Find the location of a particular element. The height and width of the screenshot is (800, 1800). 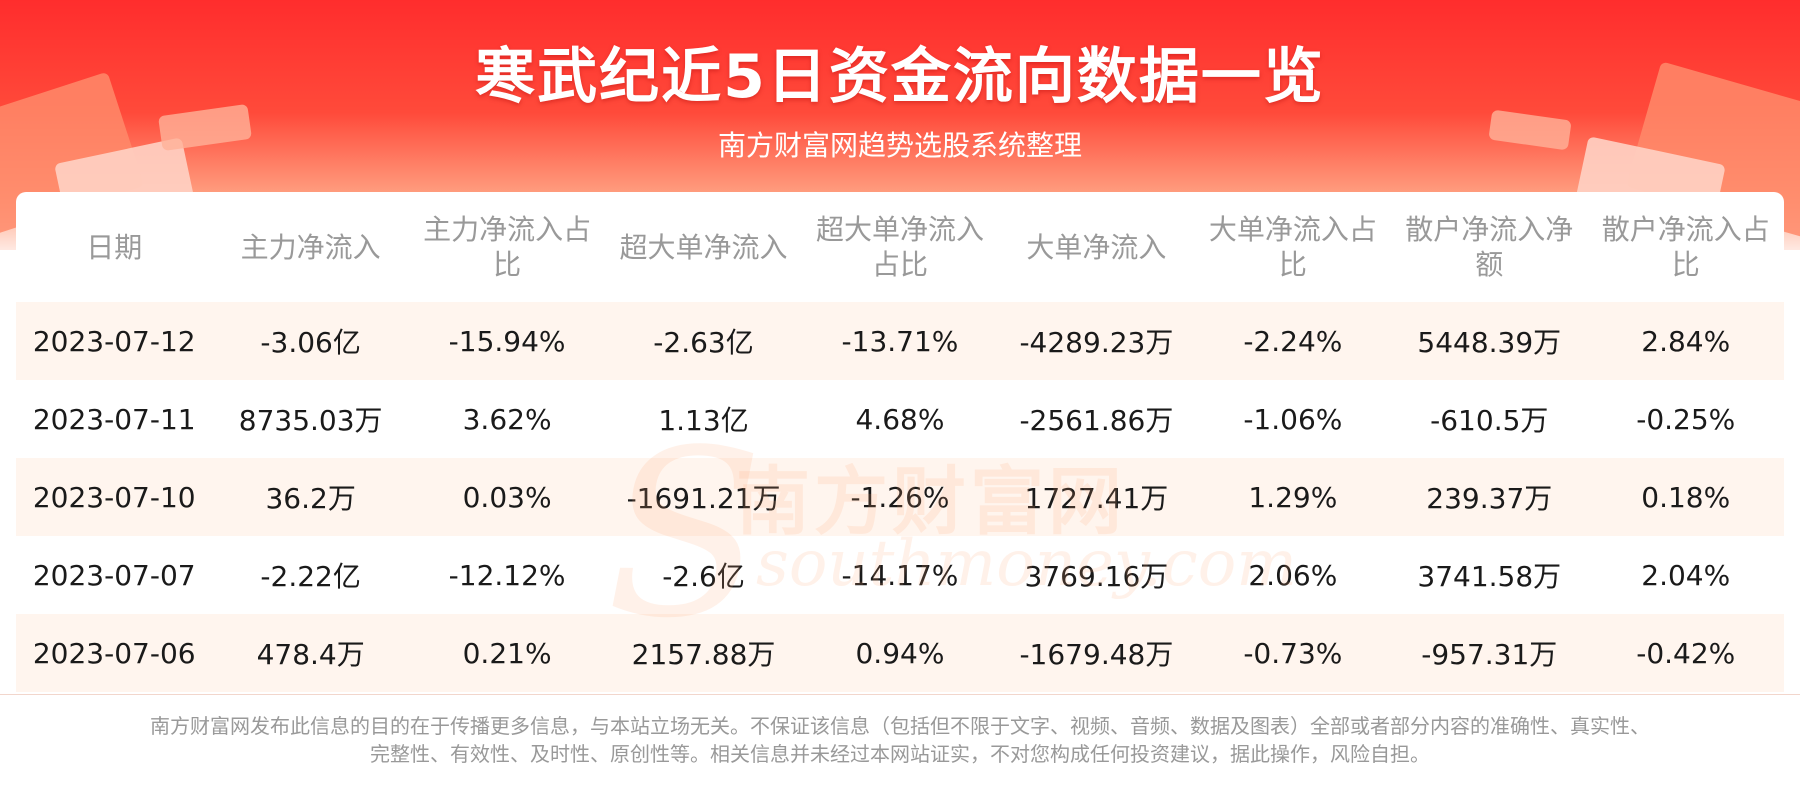

column-header: 散户净流入占比 is located at coordinates (1685, 247).